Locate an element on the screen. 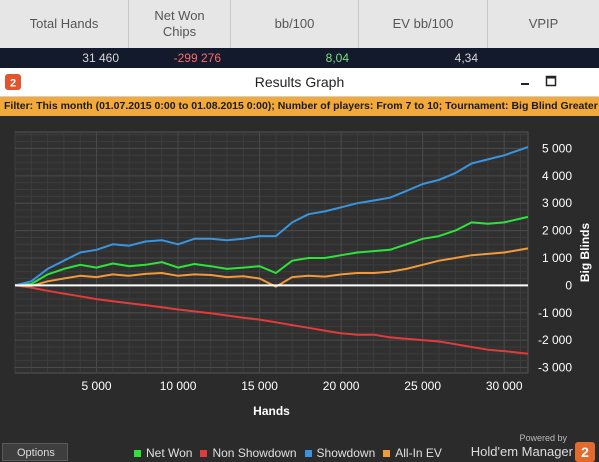 This screenshot has width=599, height=462. net-won-chips-value: -299 276 is located at coordinates (197, 58).